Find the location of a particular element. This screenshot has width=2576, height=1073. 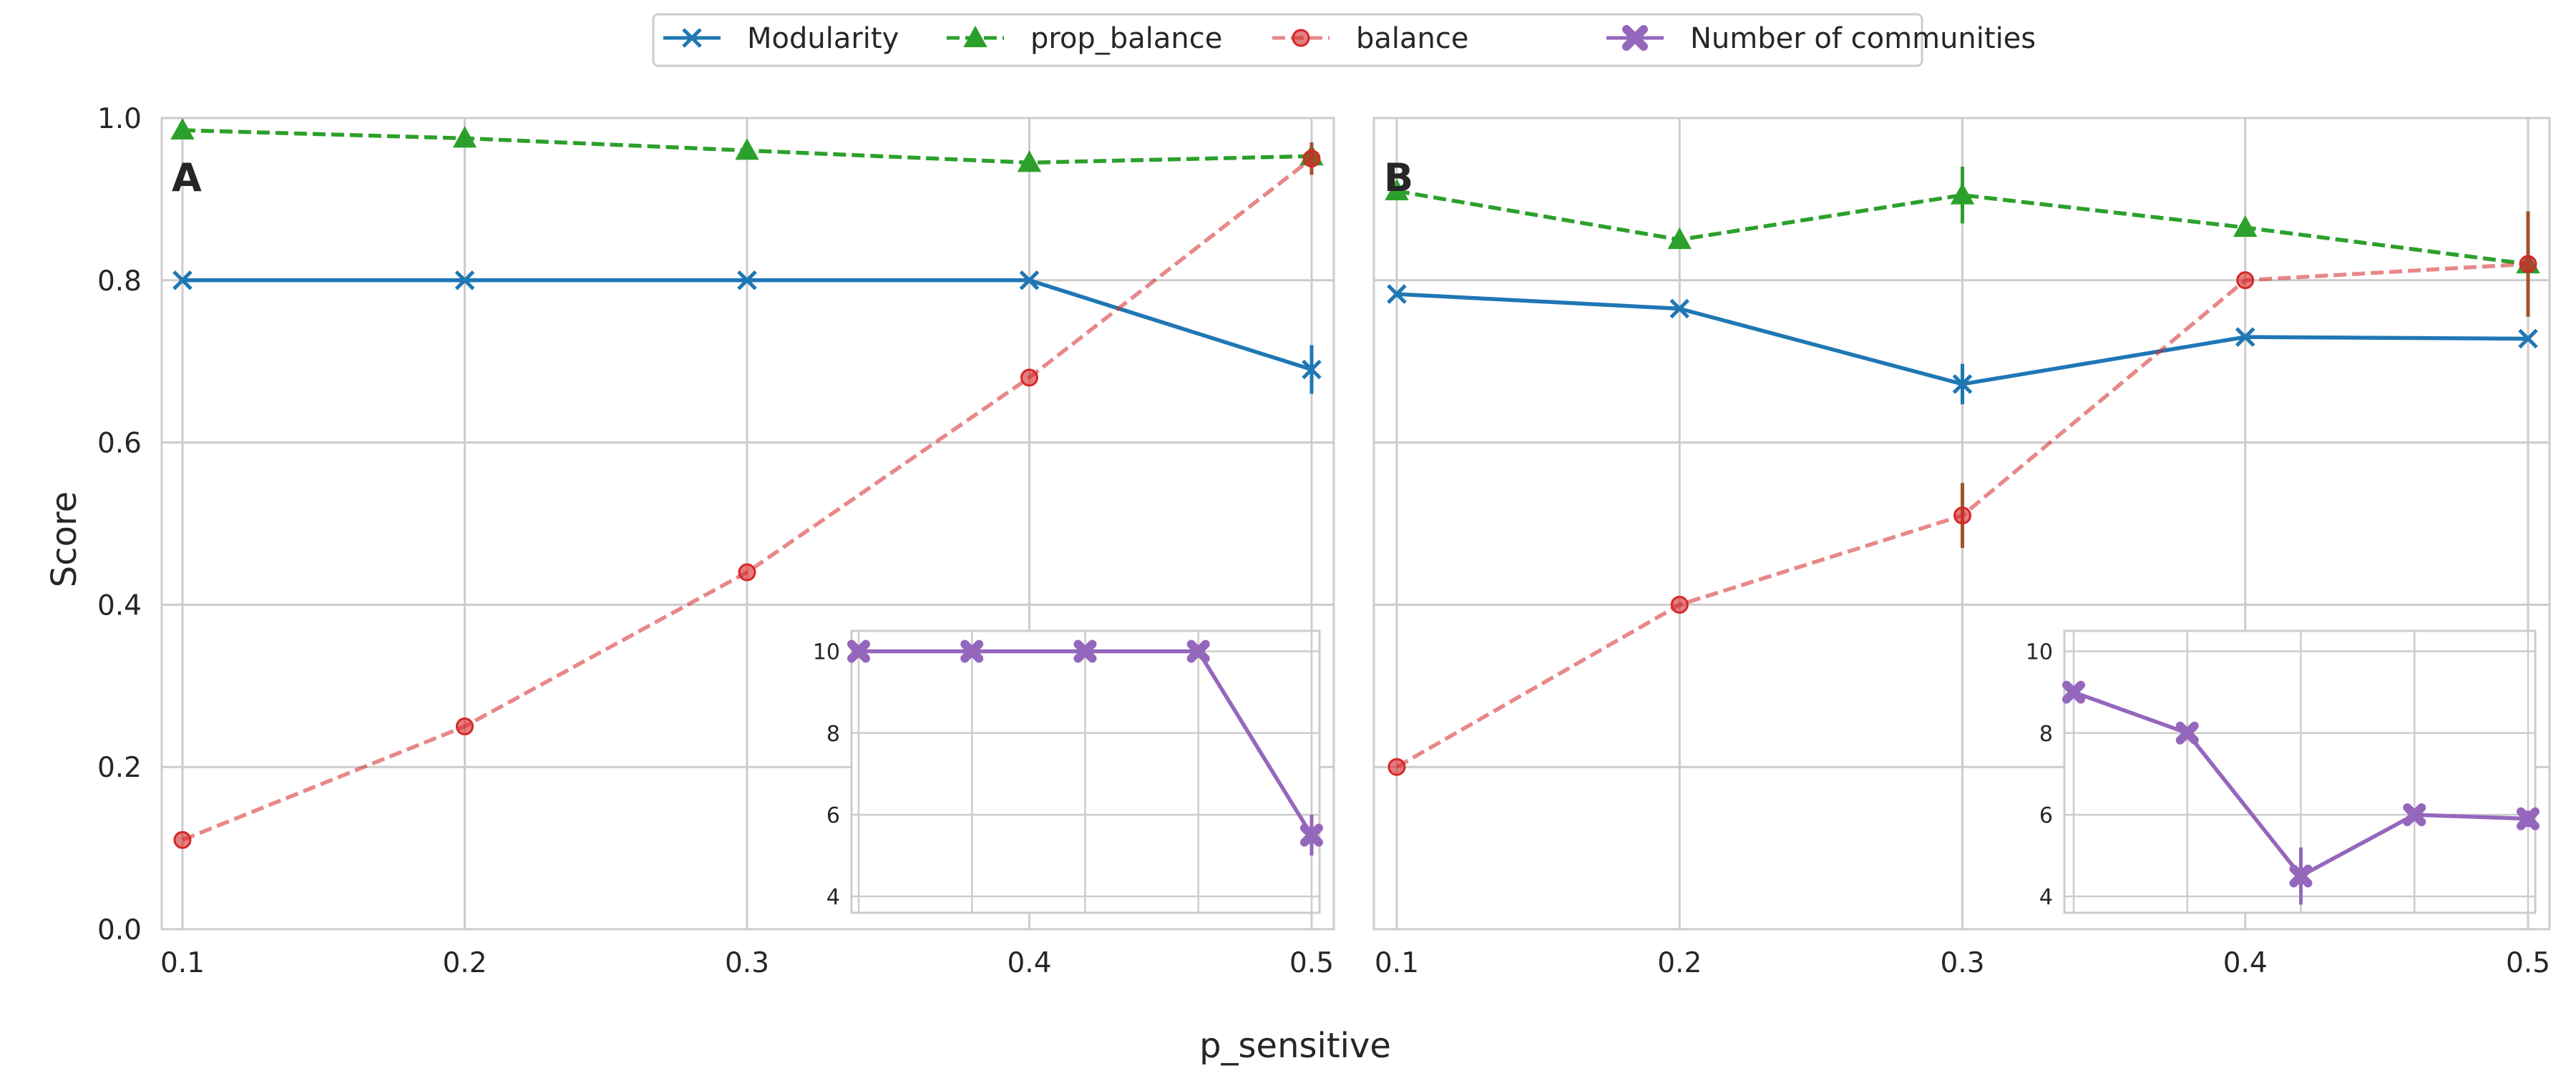

y-tick-label: 0.8 is located at coordinates (119, 281).